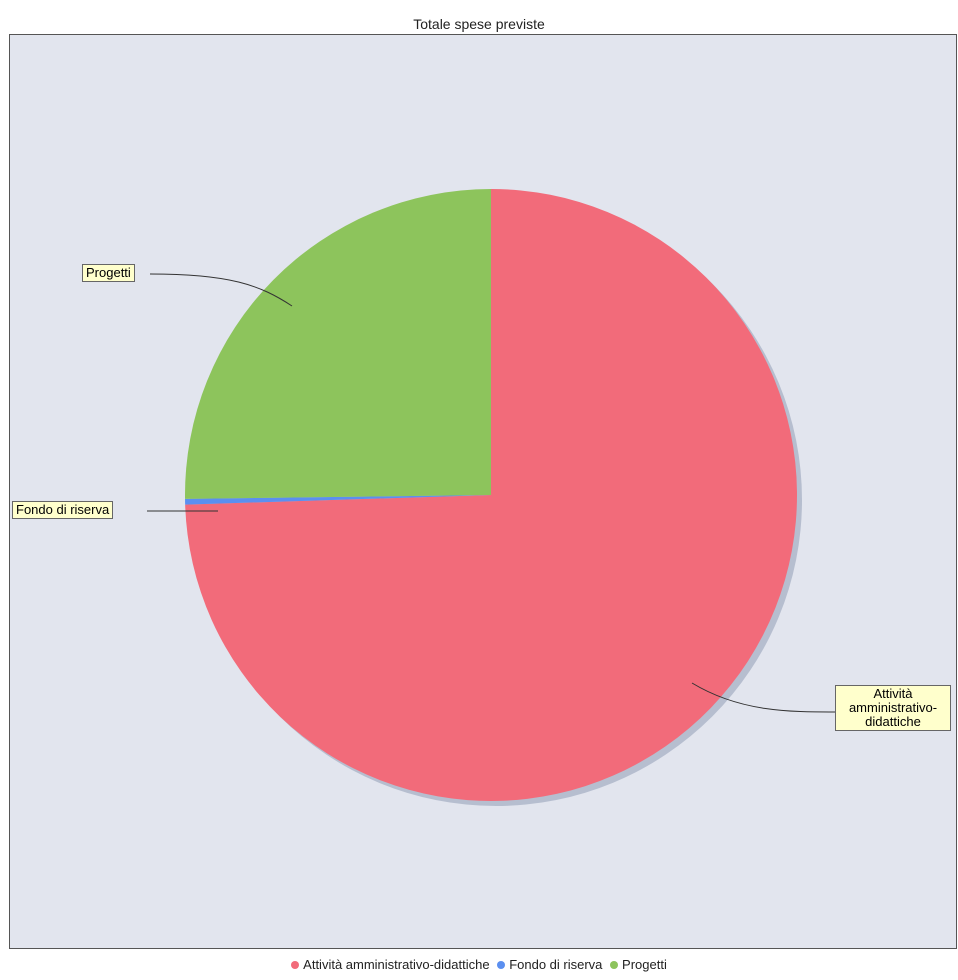 The height and width of the screenshot is (980, 958). I want to click on leader-line-progetti, so click(221, 290).